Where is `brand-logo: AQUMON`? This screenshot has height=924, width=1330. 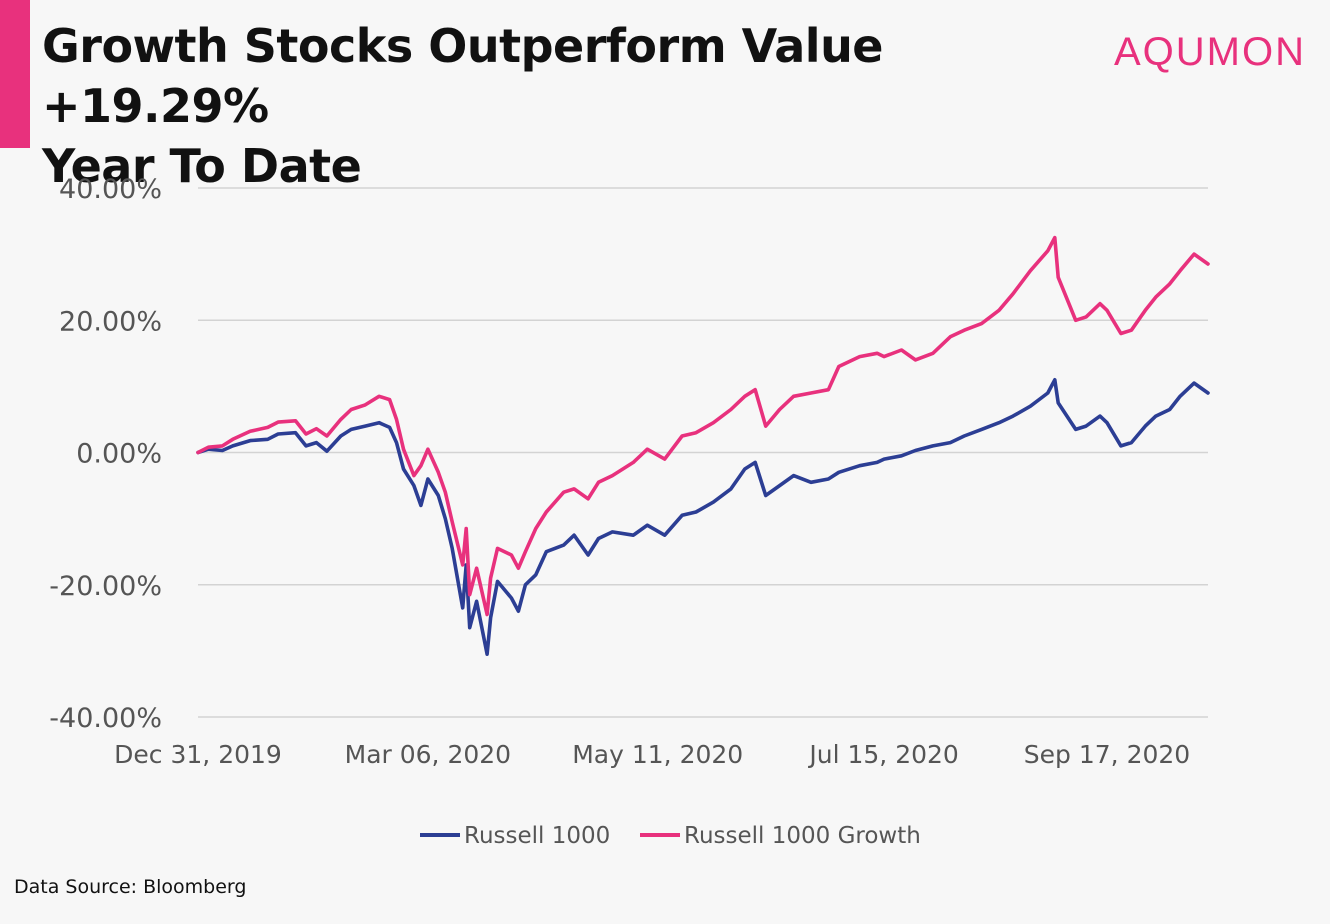 brand-logo: AQUMON is located at coordinates (1210, 52).